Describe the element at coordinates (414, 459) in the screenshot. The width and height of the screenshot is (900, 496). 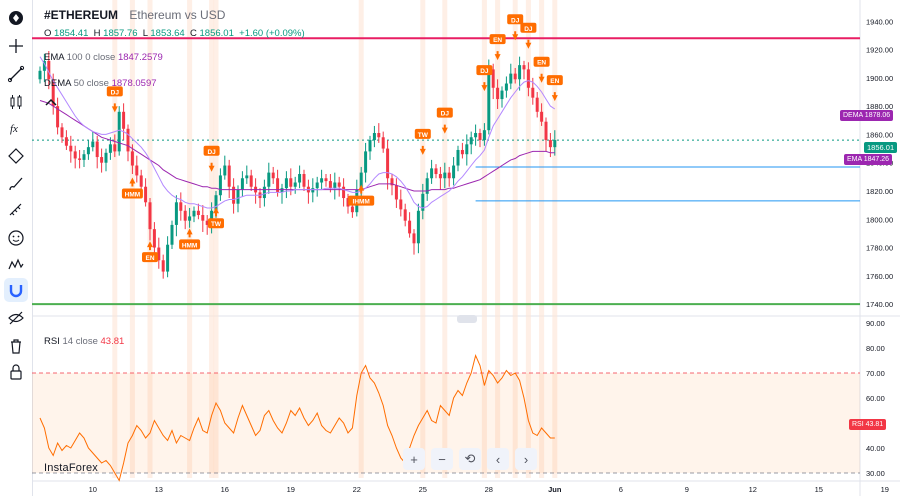
I see `zoom-in-button: +` at that location.